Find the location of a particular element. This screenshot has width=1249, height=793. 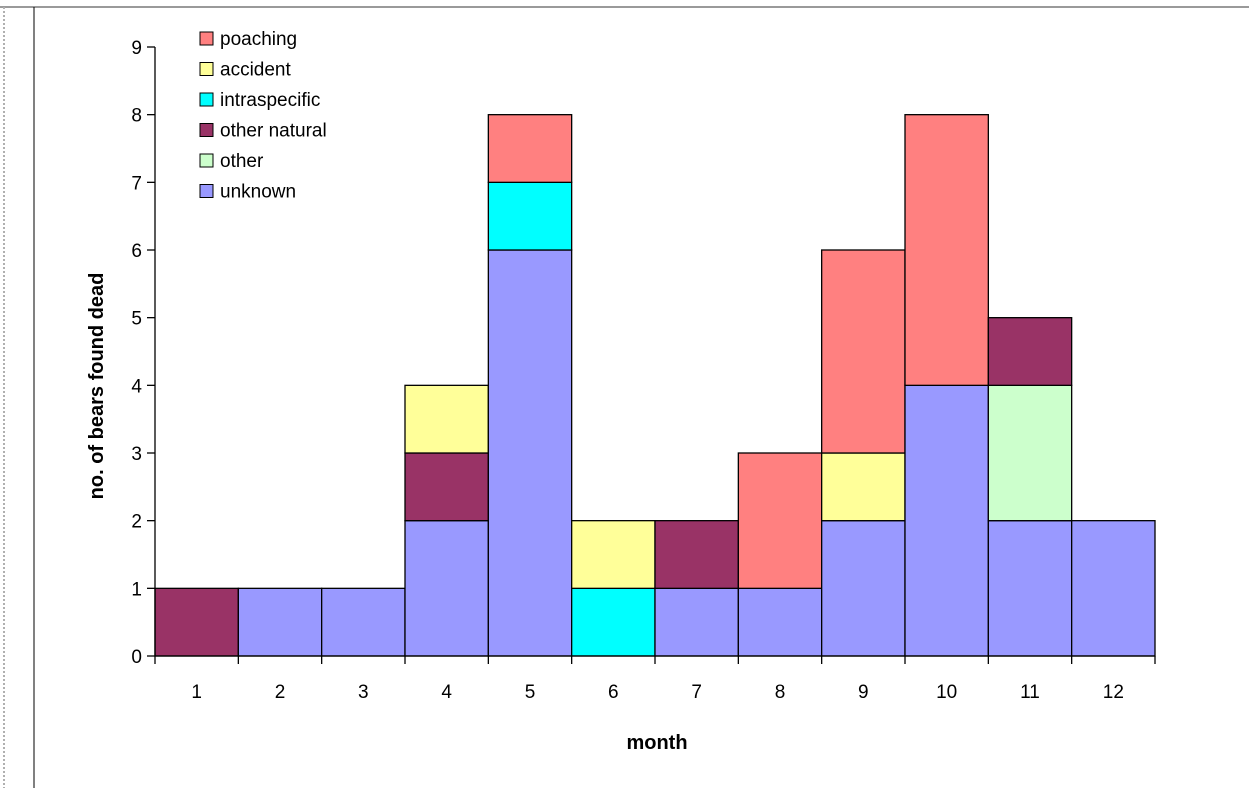

legend-label-intraspecific: intraspecific is located at coordinates (270, 100).